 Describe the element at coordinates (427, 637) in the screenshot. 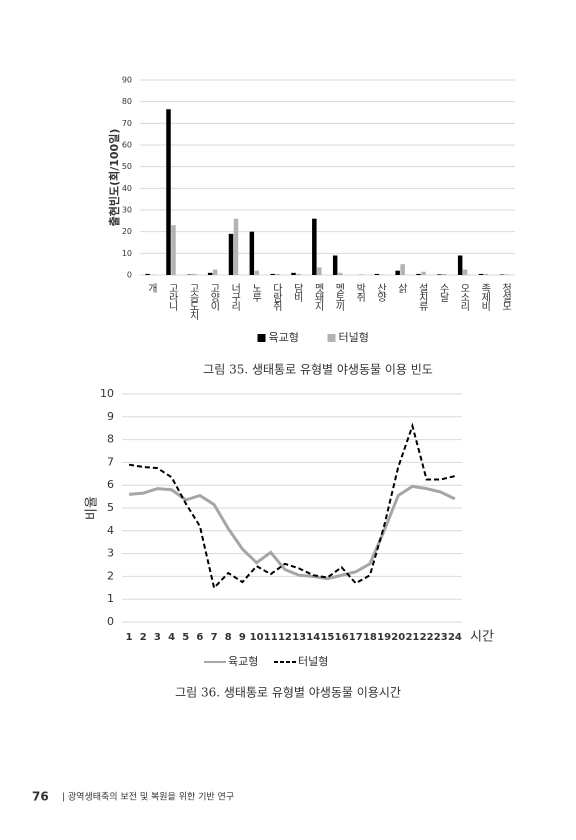

I see `x-tick-label: 22` at that location.